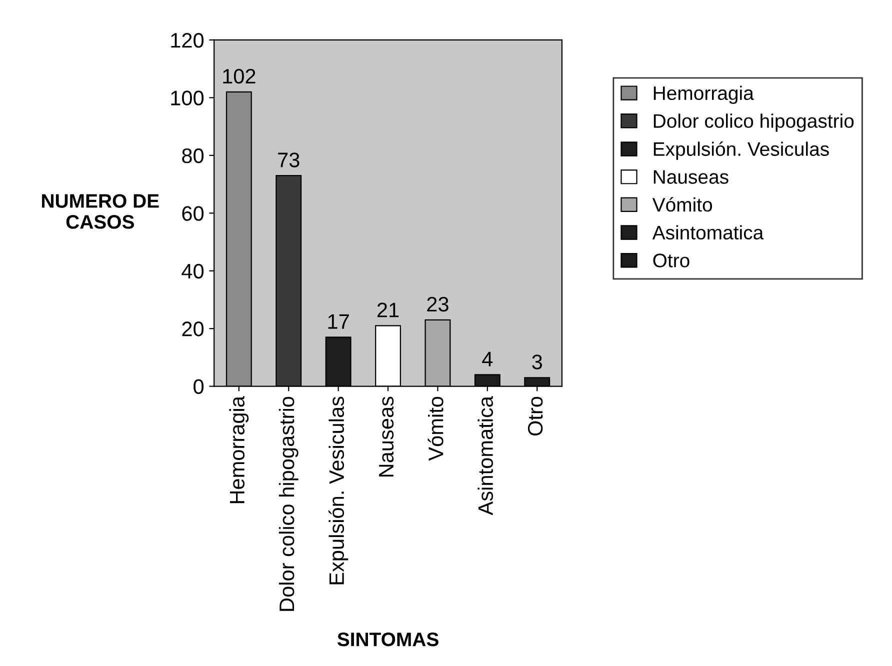 Image resolution: width=892 pixels, height=666 pixels. Describe the element at coordinates (486, 456) in the screenshot. I see `x-tick-label: Asintomatica` at that location.